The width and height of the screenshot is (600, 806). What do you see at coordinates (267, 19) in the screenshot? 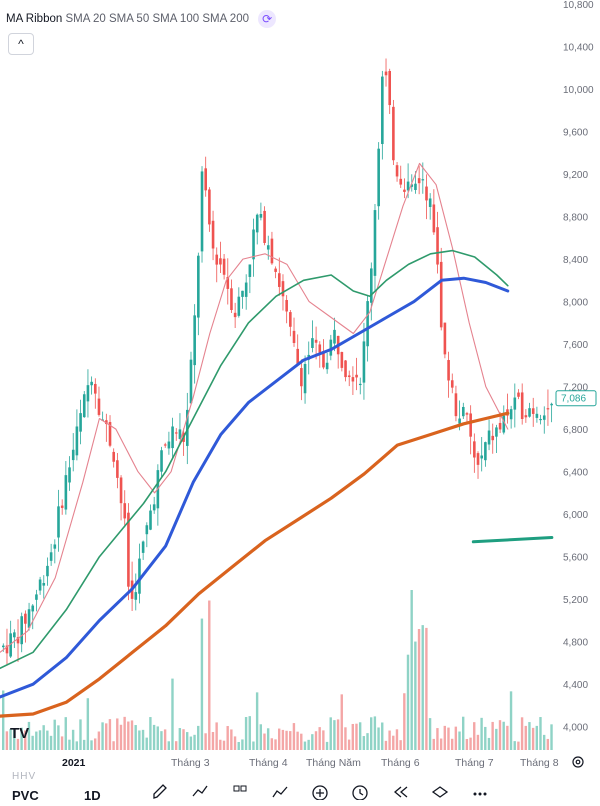
I see `refresh-icon: ⟳` at bounding box center [267, 19].